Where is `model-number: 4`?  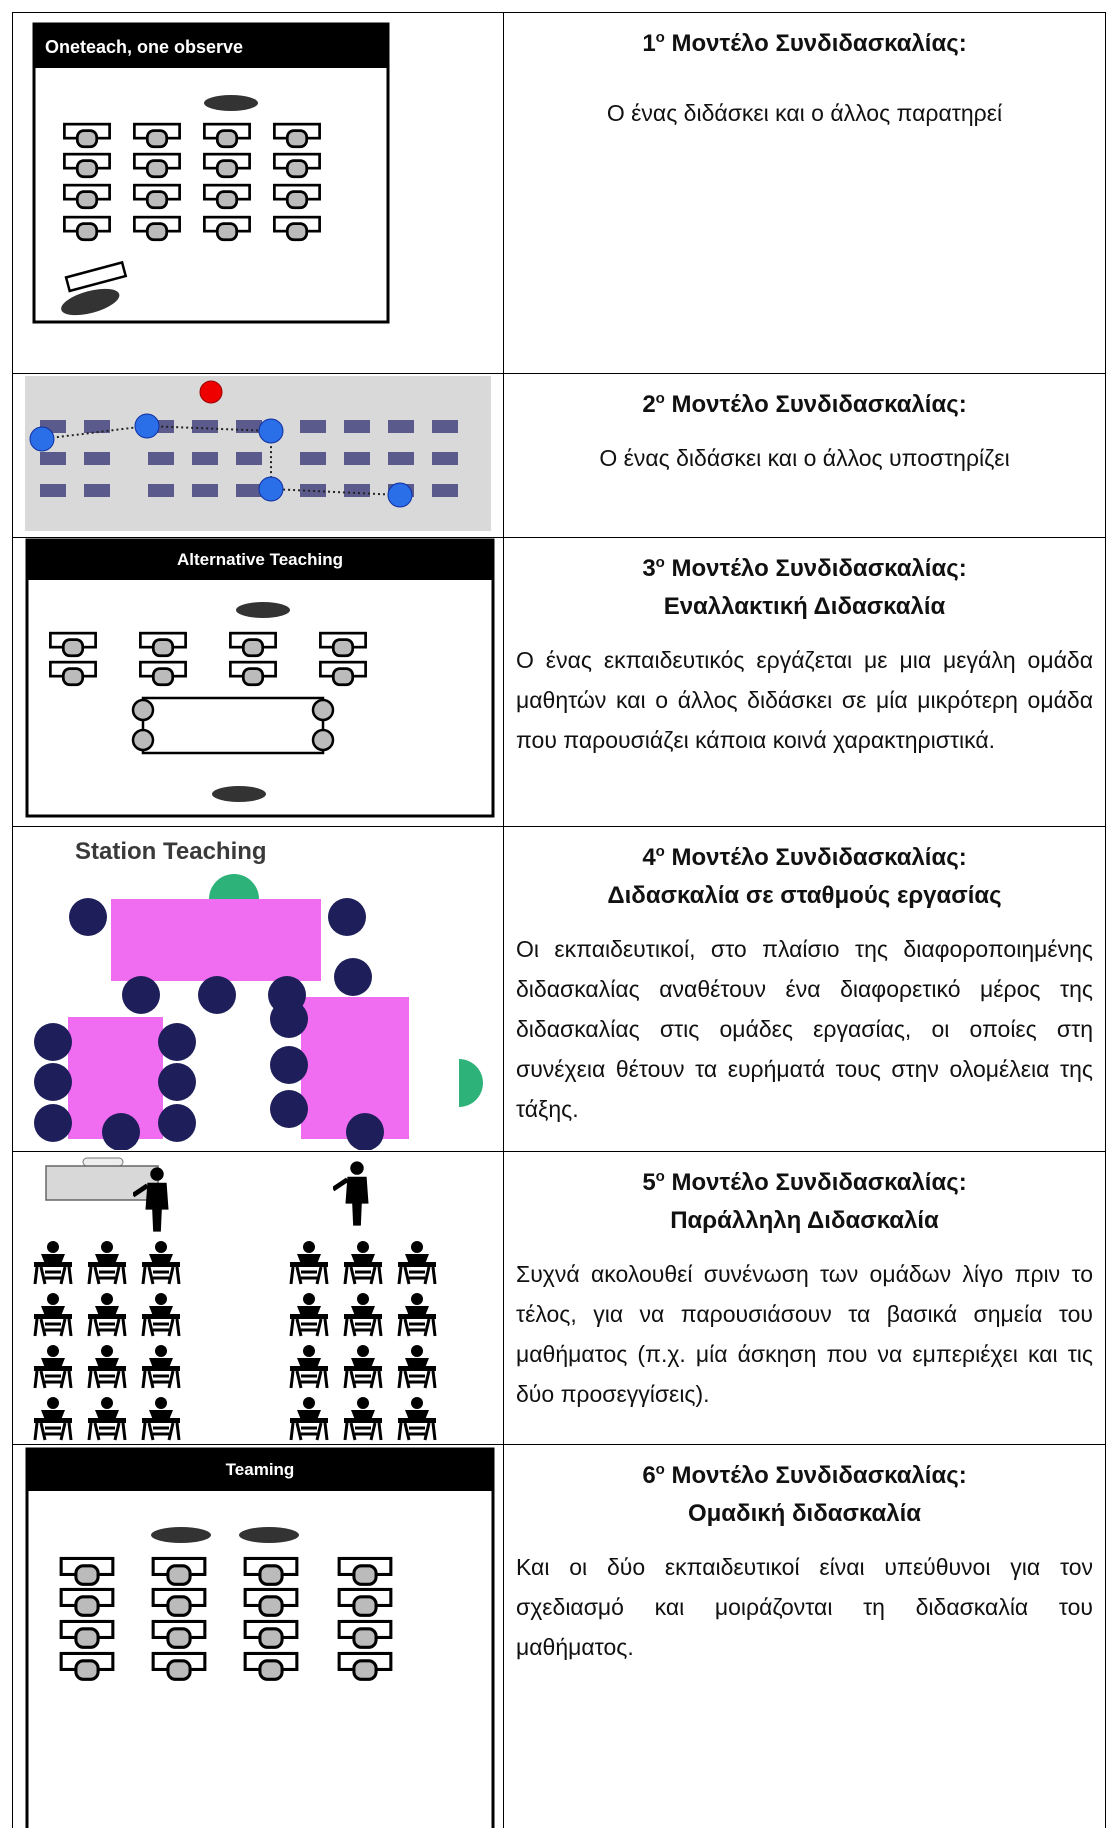
model-number: 4 is located at coordinates (649, 857).